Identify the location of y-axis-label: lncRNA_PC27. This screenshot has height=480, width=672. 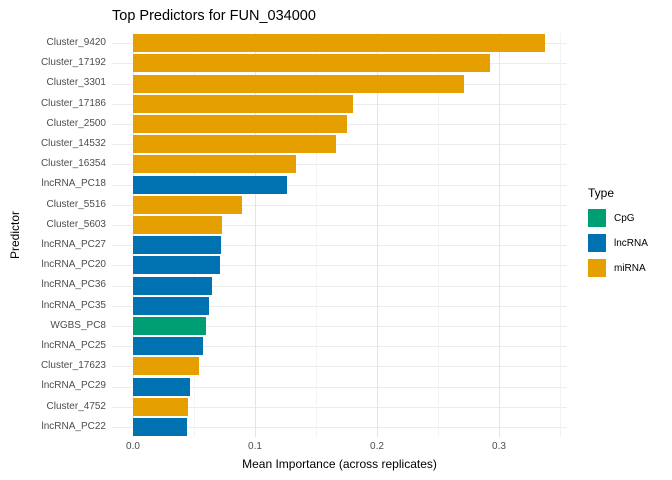
(73, 244).